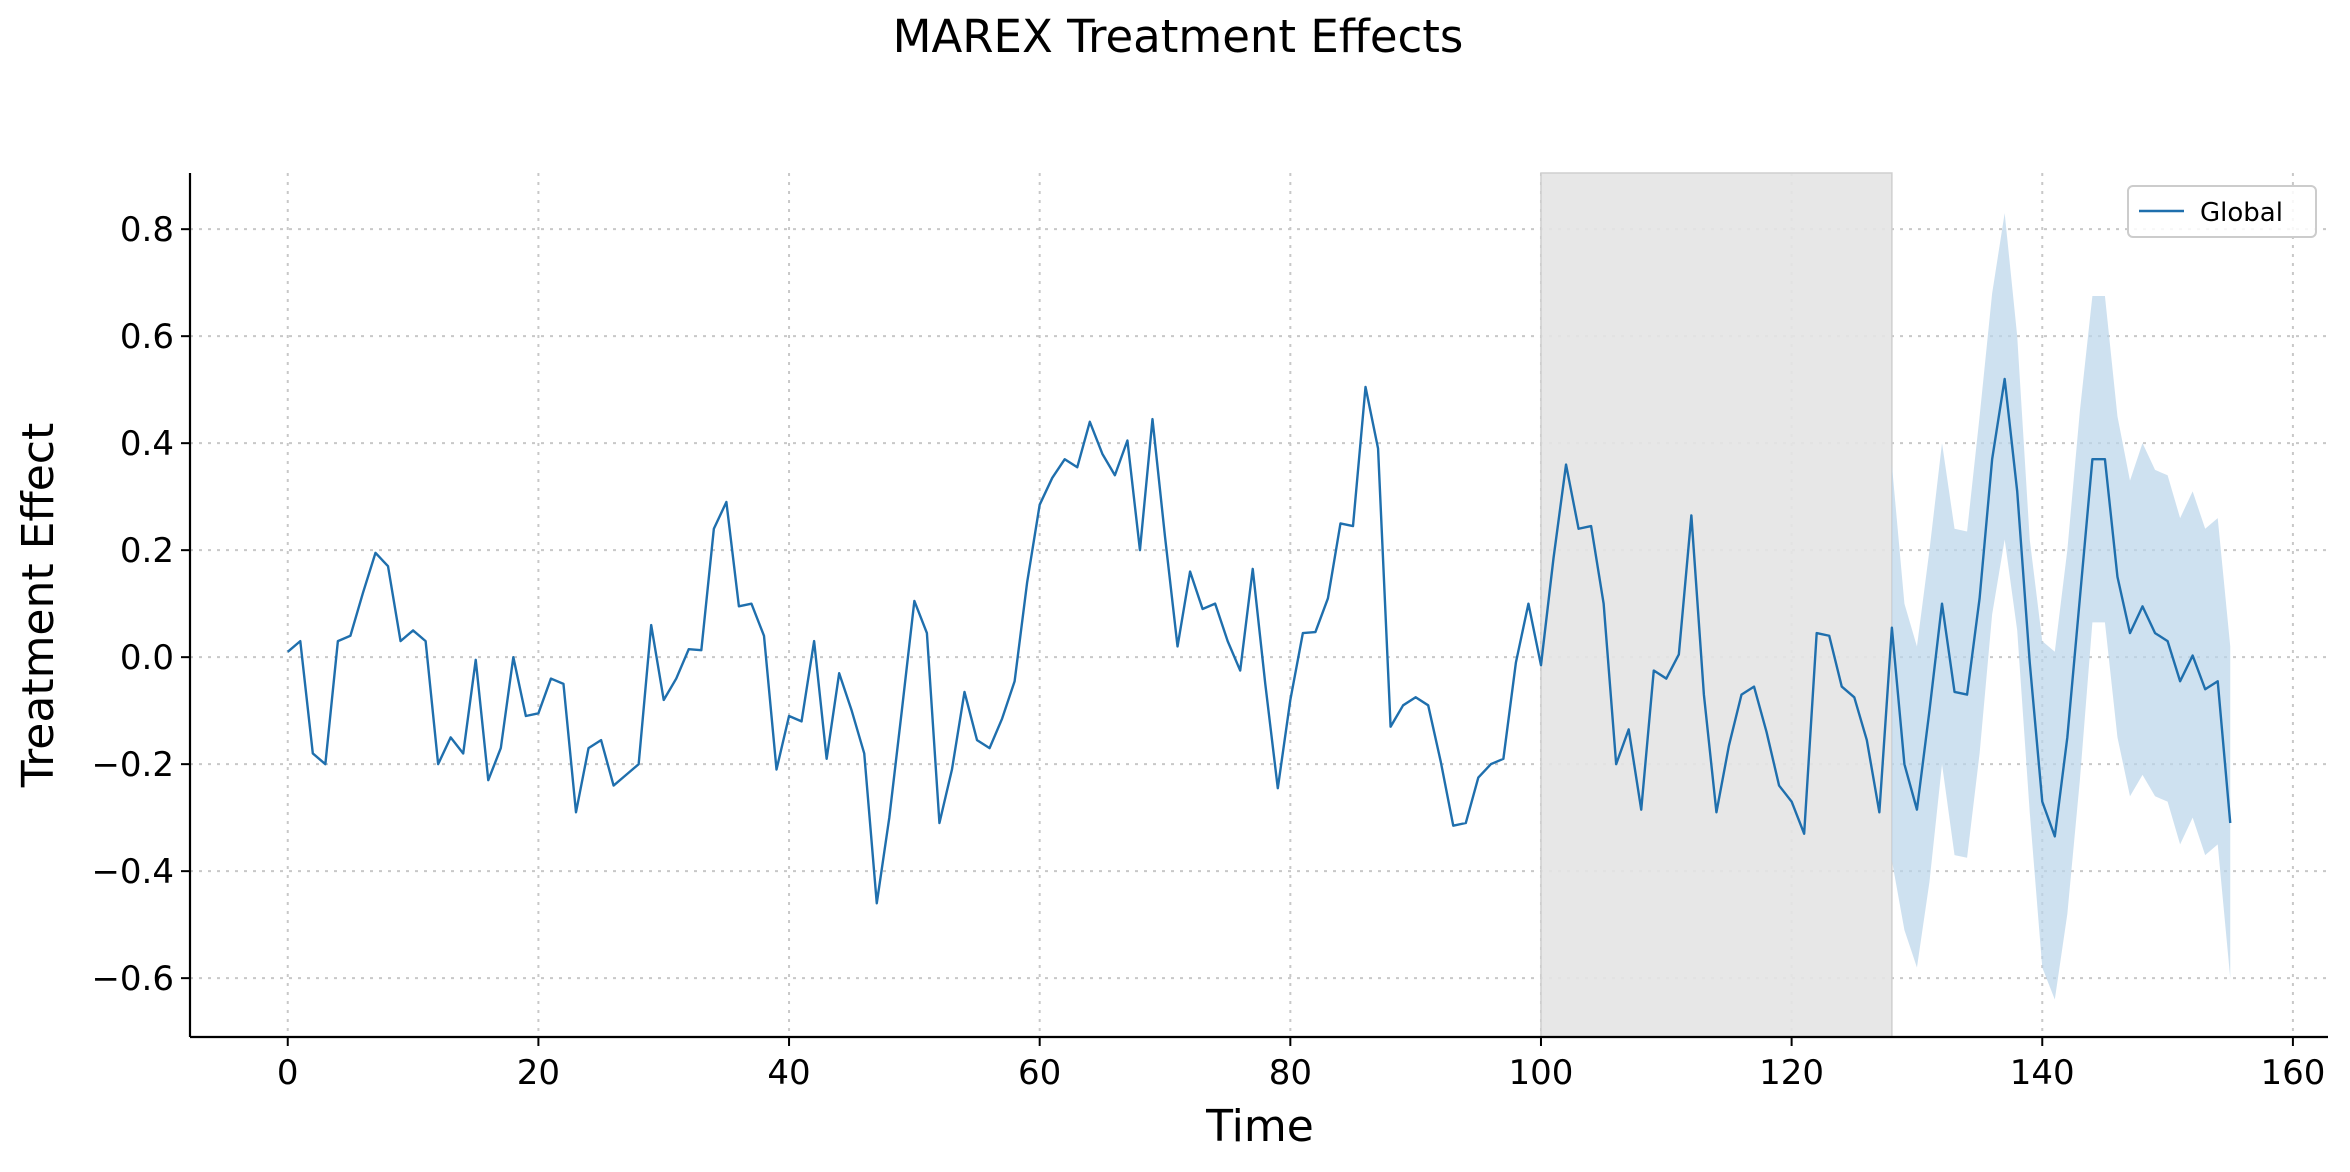  I want to click on y-tick-label--0.4: −0.4, so click(132, 872).